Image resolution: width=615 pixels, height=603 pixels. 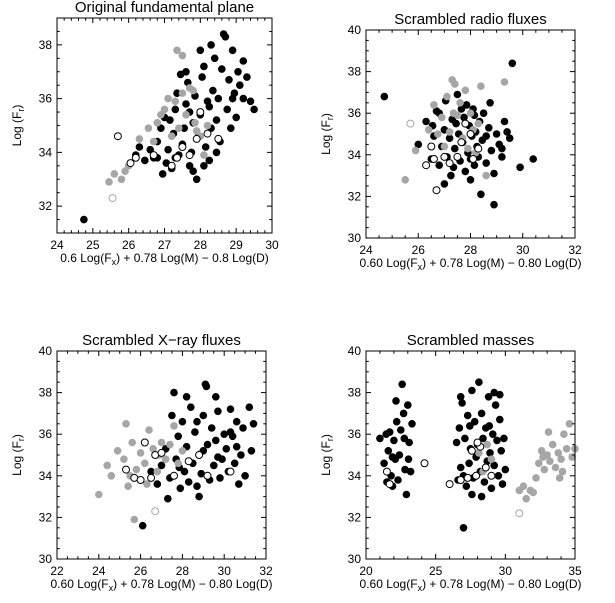 What do you see at coordinates (161, 340) in the screenshot?
I see `chart-title: Scrambled X−ray fluxes` at bounding box center [161, 340].